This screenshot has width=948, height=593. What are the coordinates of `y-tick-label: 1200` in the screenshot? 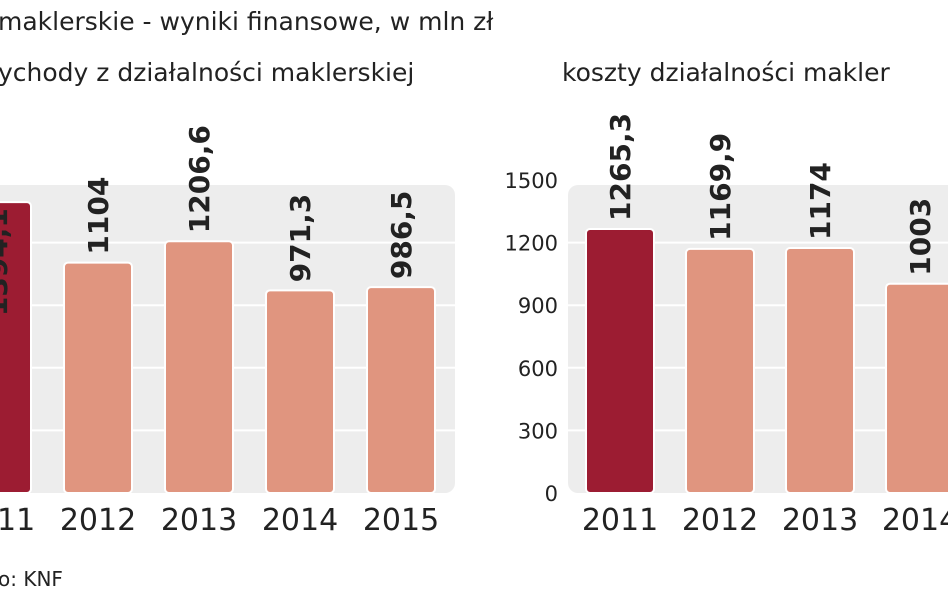 It's located at (531, 244).